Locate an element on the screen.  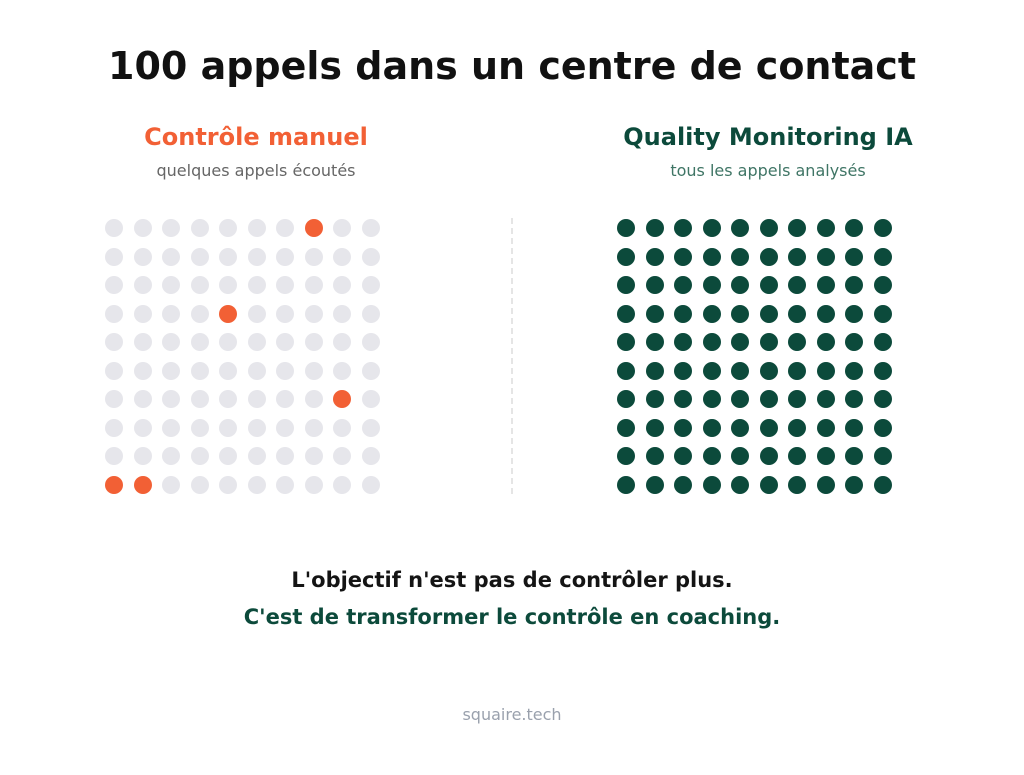
ai-subheading: tous les appels analysés is located at coordinates (768, 170).